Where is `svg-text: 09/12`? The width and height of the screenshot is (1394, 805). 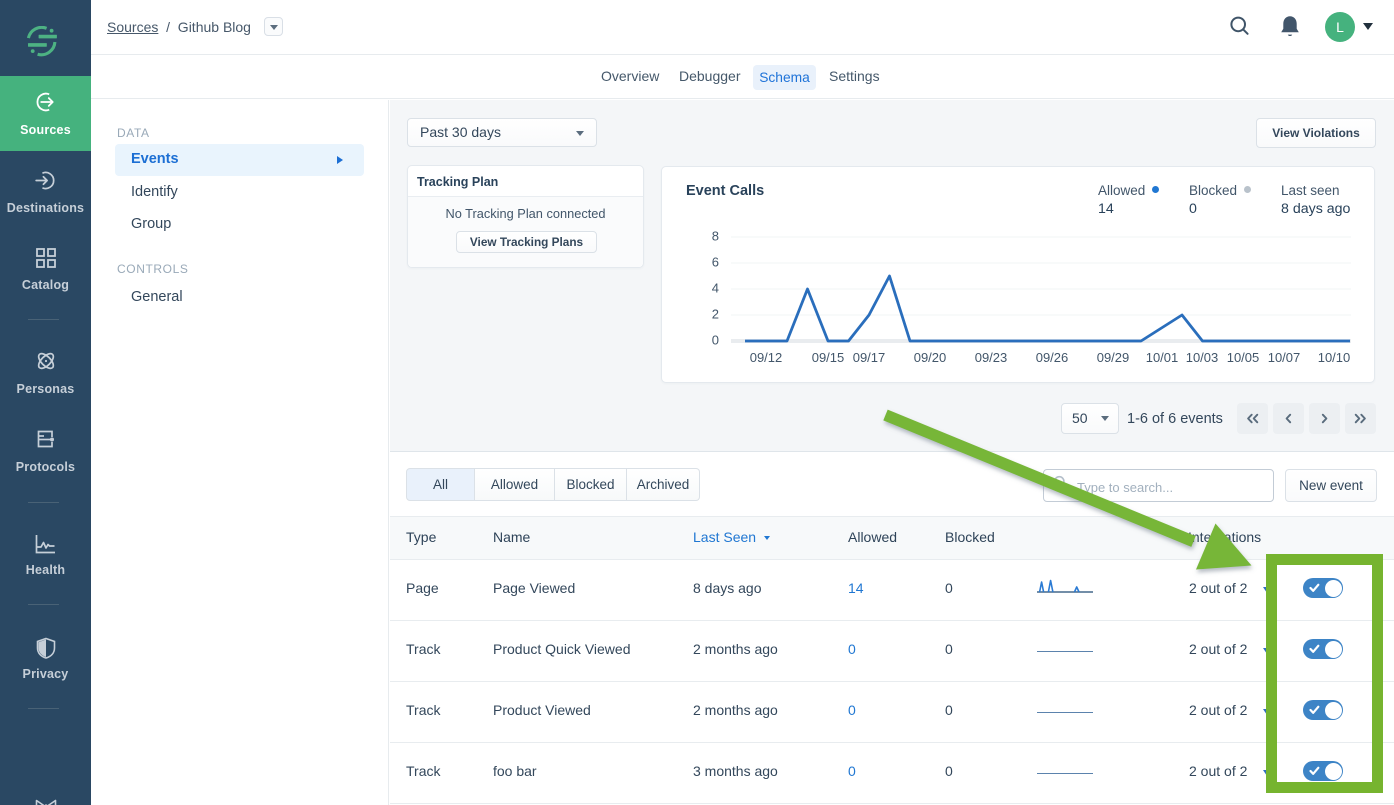
svg-text: 09/12 is located at coordinates (766, 357).